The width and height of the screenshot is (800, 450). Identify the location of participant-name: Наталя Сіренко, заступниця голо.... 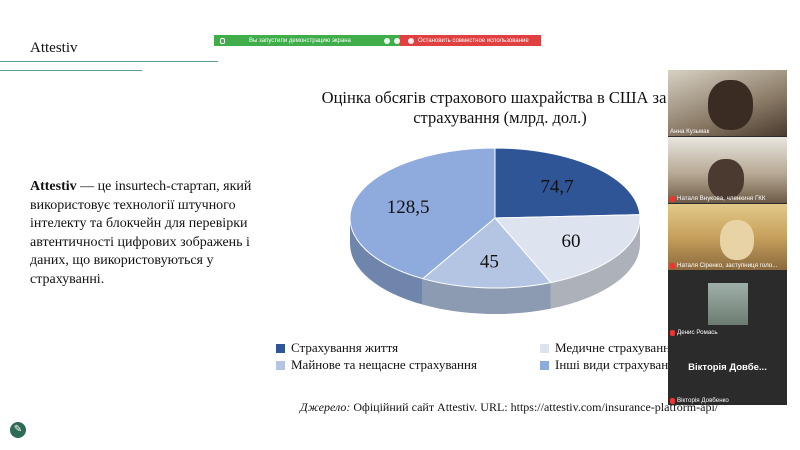
(723, 265).